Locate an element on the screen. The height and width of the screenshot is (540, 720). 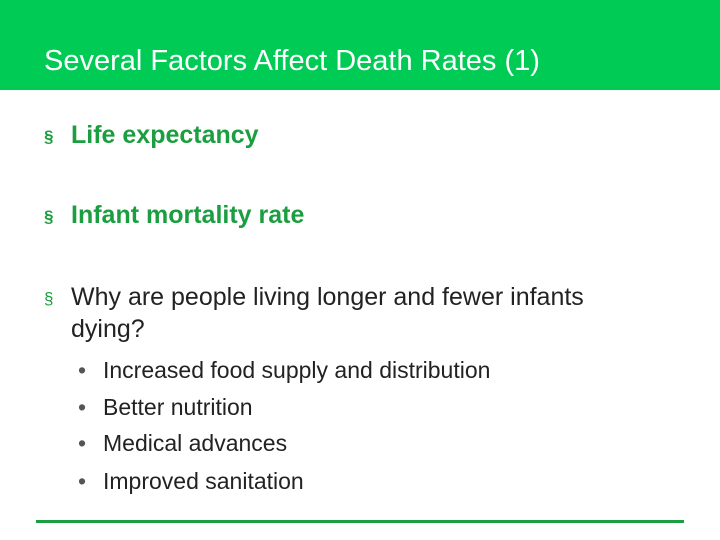
sub-bullet-text: Improved sanitation is located at coordinates (203, 481).